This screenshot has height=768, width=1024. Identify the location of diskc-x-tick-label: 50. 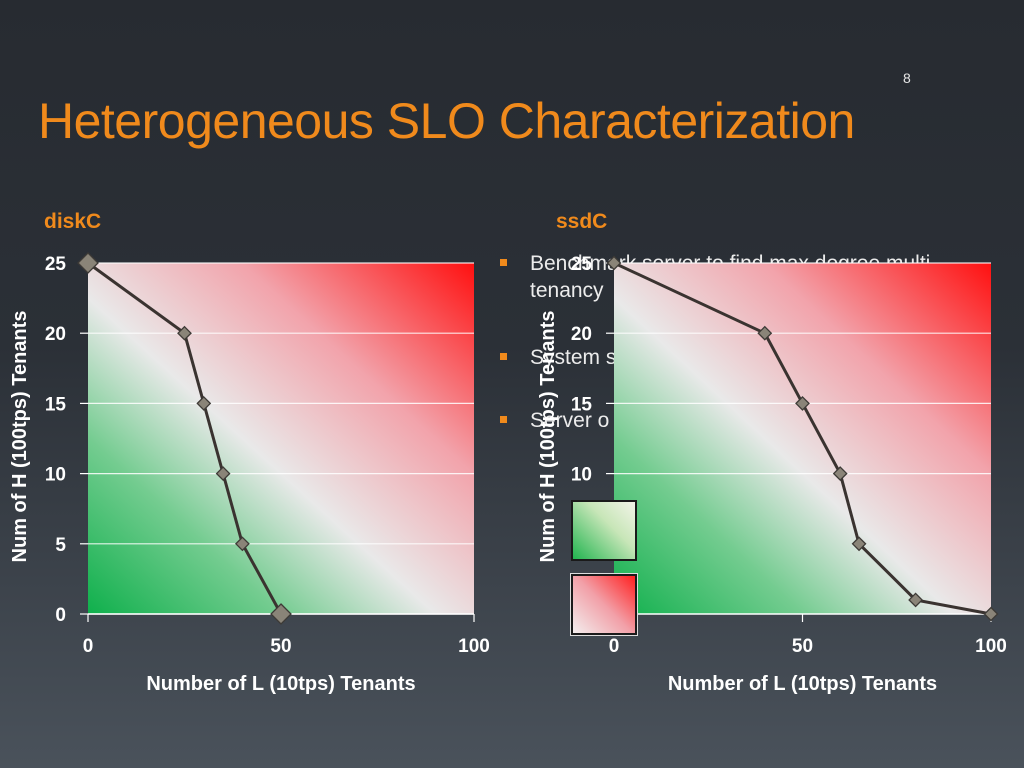
(280, 646).